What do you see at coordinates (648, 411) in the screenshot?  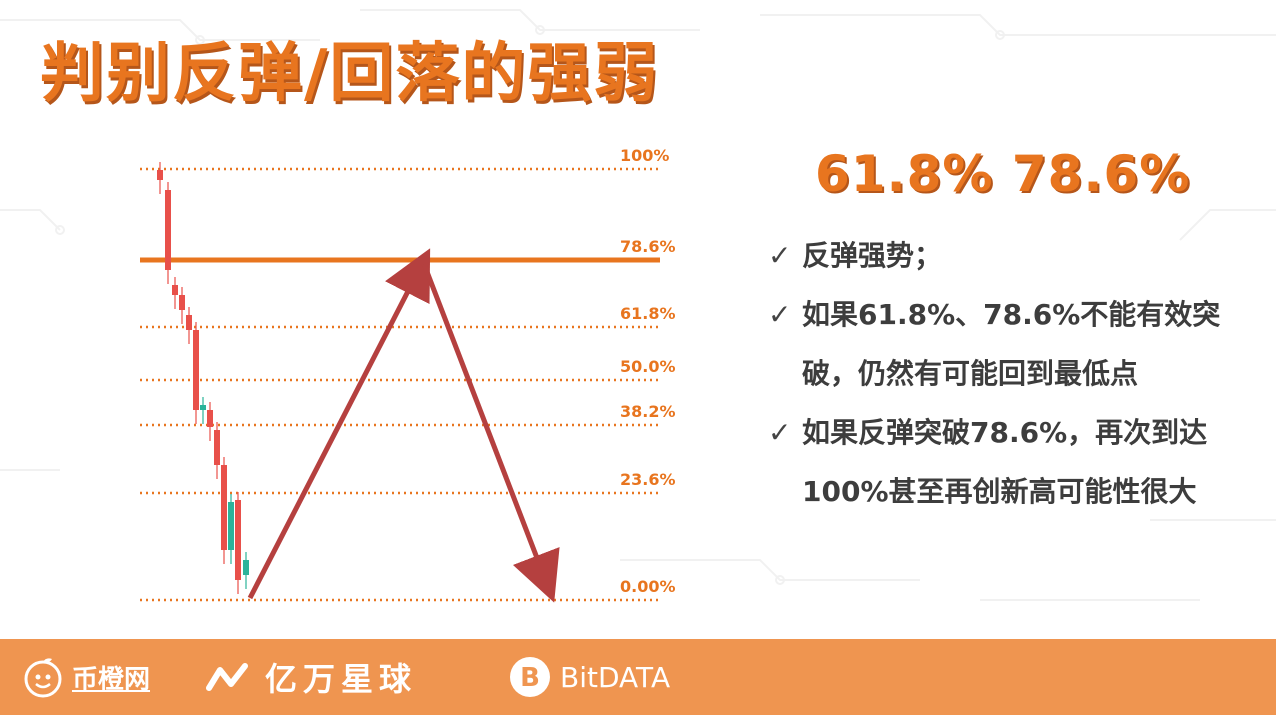 I see `fib-level-label: 38.2%` at bounding box center [648, 411].